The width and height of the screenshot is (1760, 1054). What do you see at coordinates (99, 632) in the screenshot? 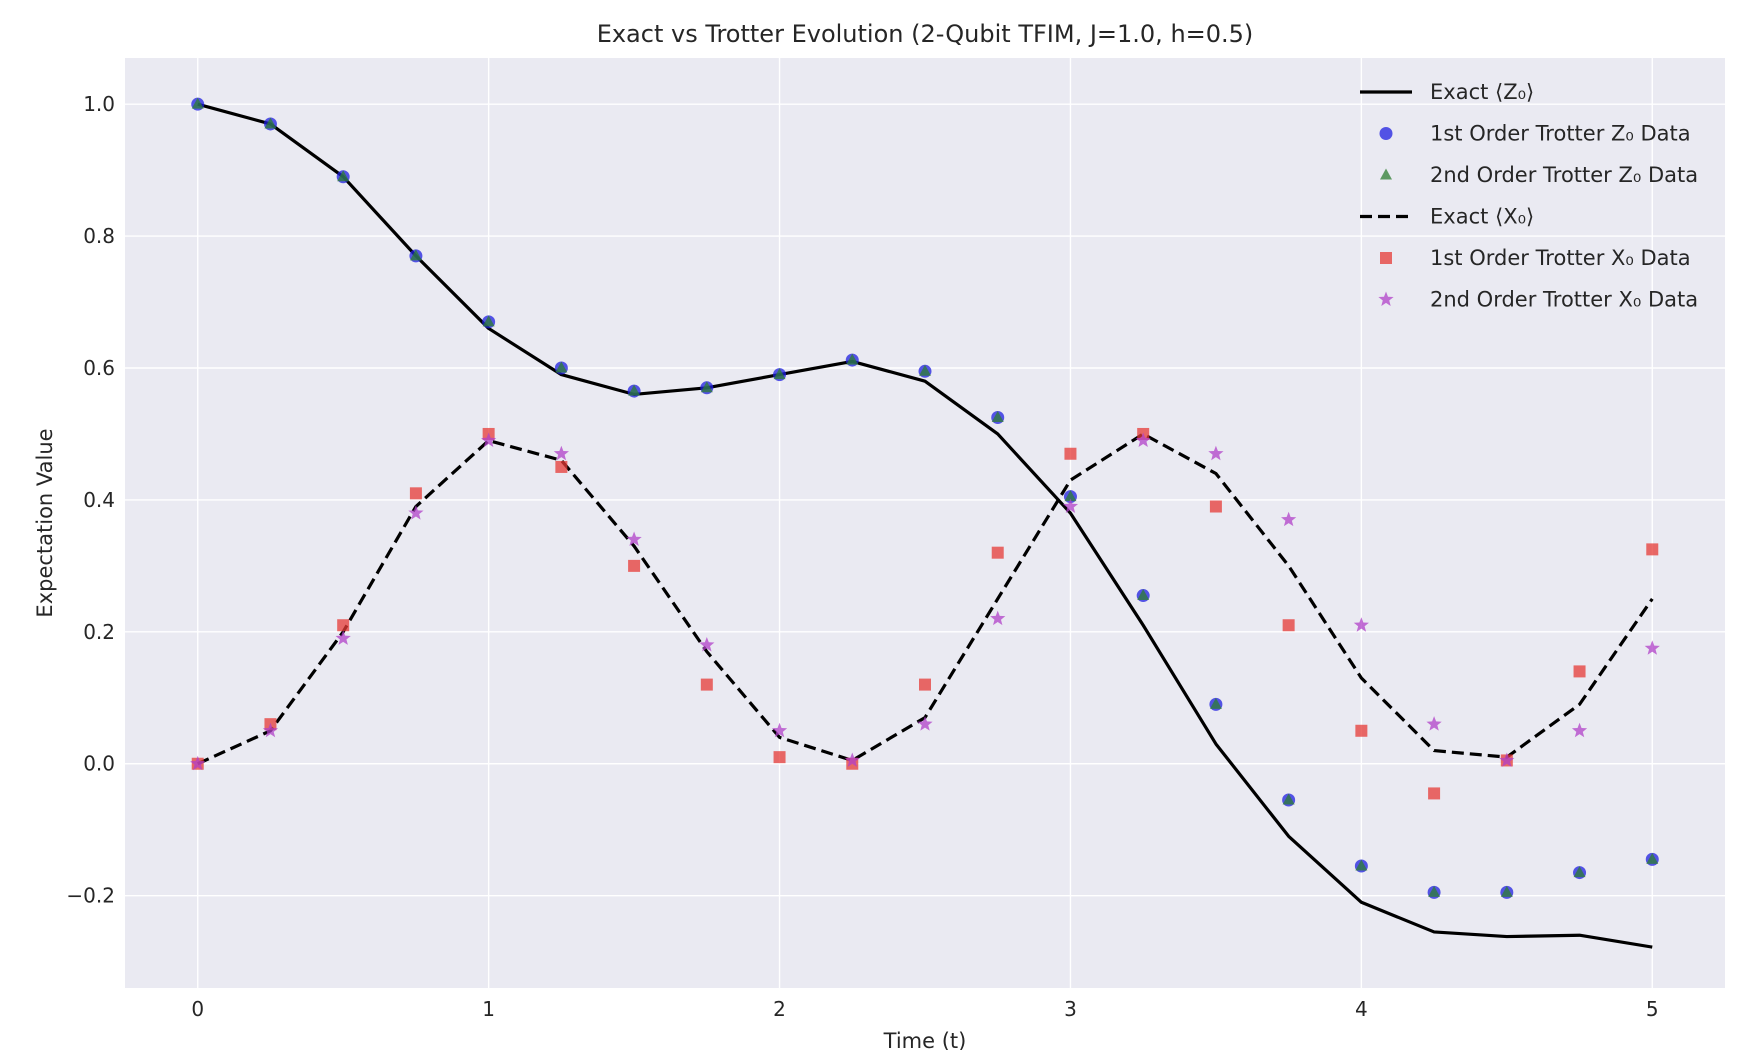
I see `y-tick-label: 0.2` at bounding box center [99, 632].